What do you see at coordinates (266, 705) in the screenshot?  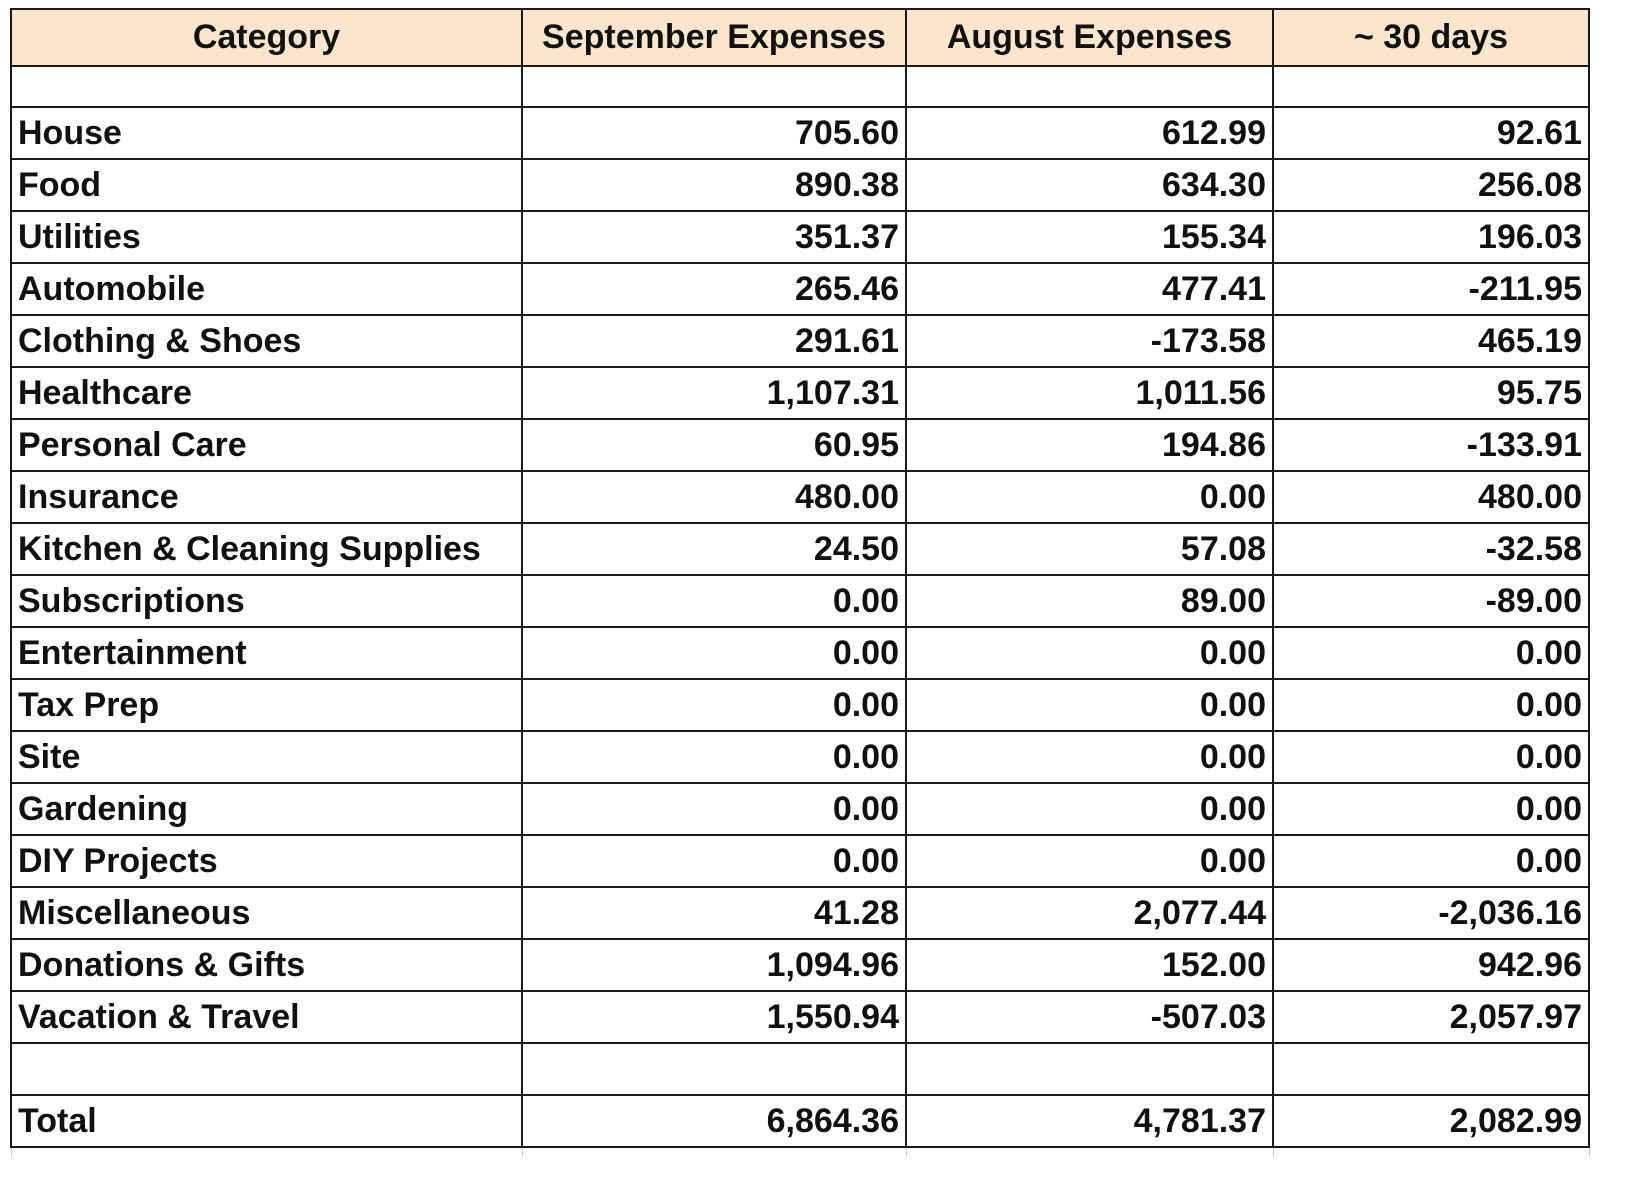 I see `category-cell: Tax Prep` at bounding box center [266, 705].